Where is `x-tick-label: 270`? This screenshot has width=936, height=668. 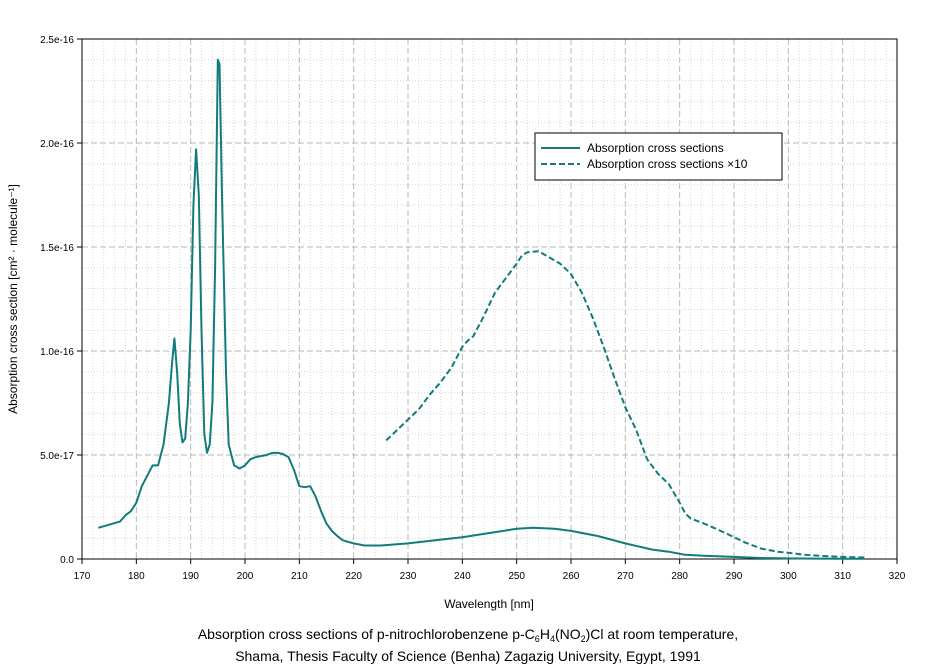
x-tick-label: 270 is located at coordinates (625, 576).